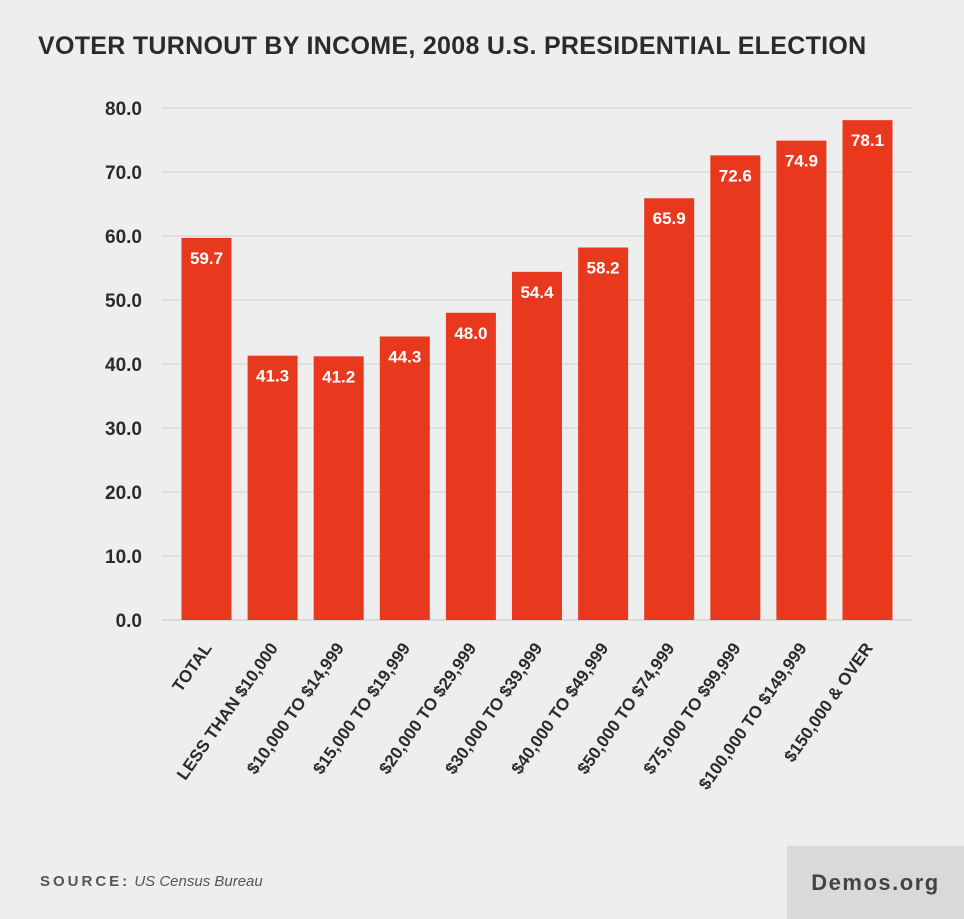  Describe the element at coordinates (123, 557) in the screenshot. I see `y-tick-label: 10.0` at that location.